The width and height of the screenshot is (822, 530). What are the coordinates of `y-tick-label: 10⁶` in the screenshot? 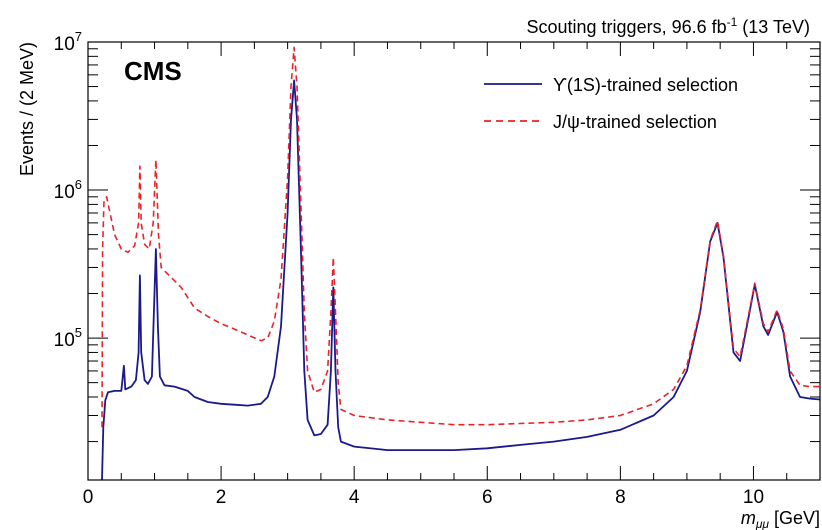 It's located at (68, 190).